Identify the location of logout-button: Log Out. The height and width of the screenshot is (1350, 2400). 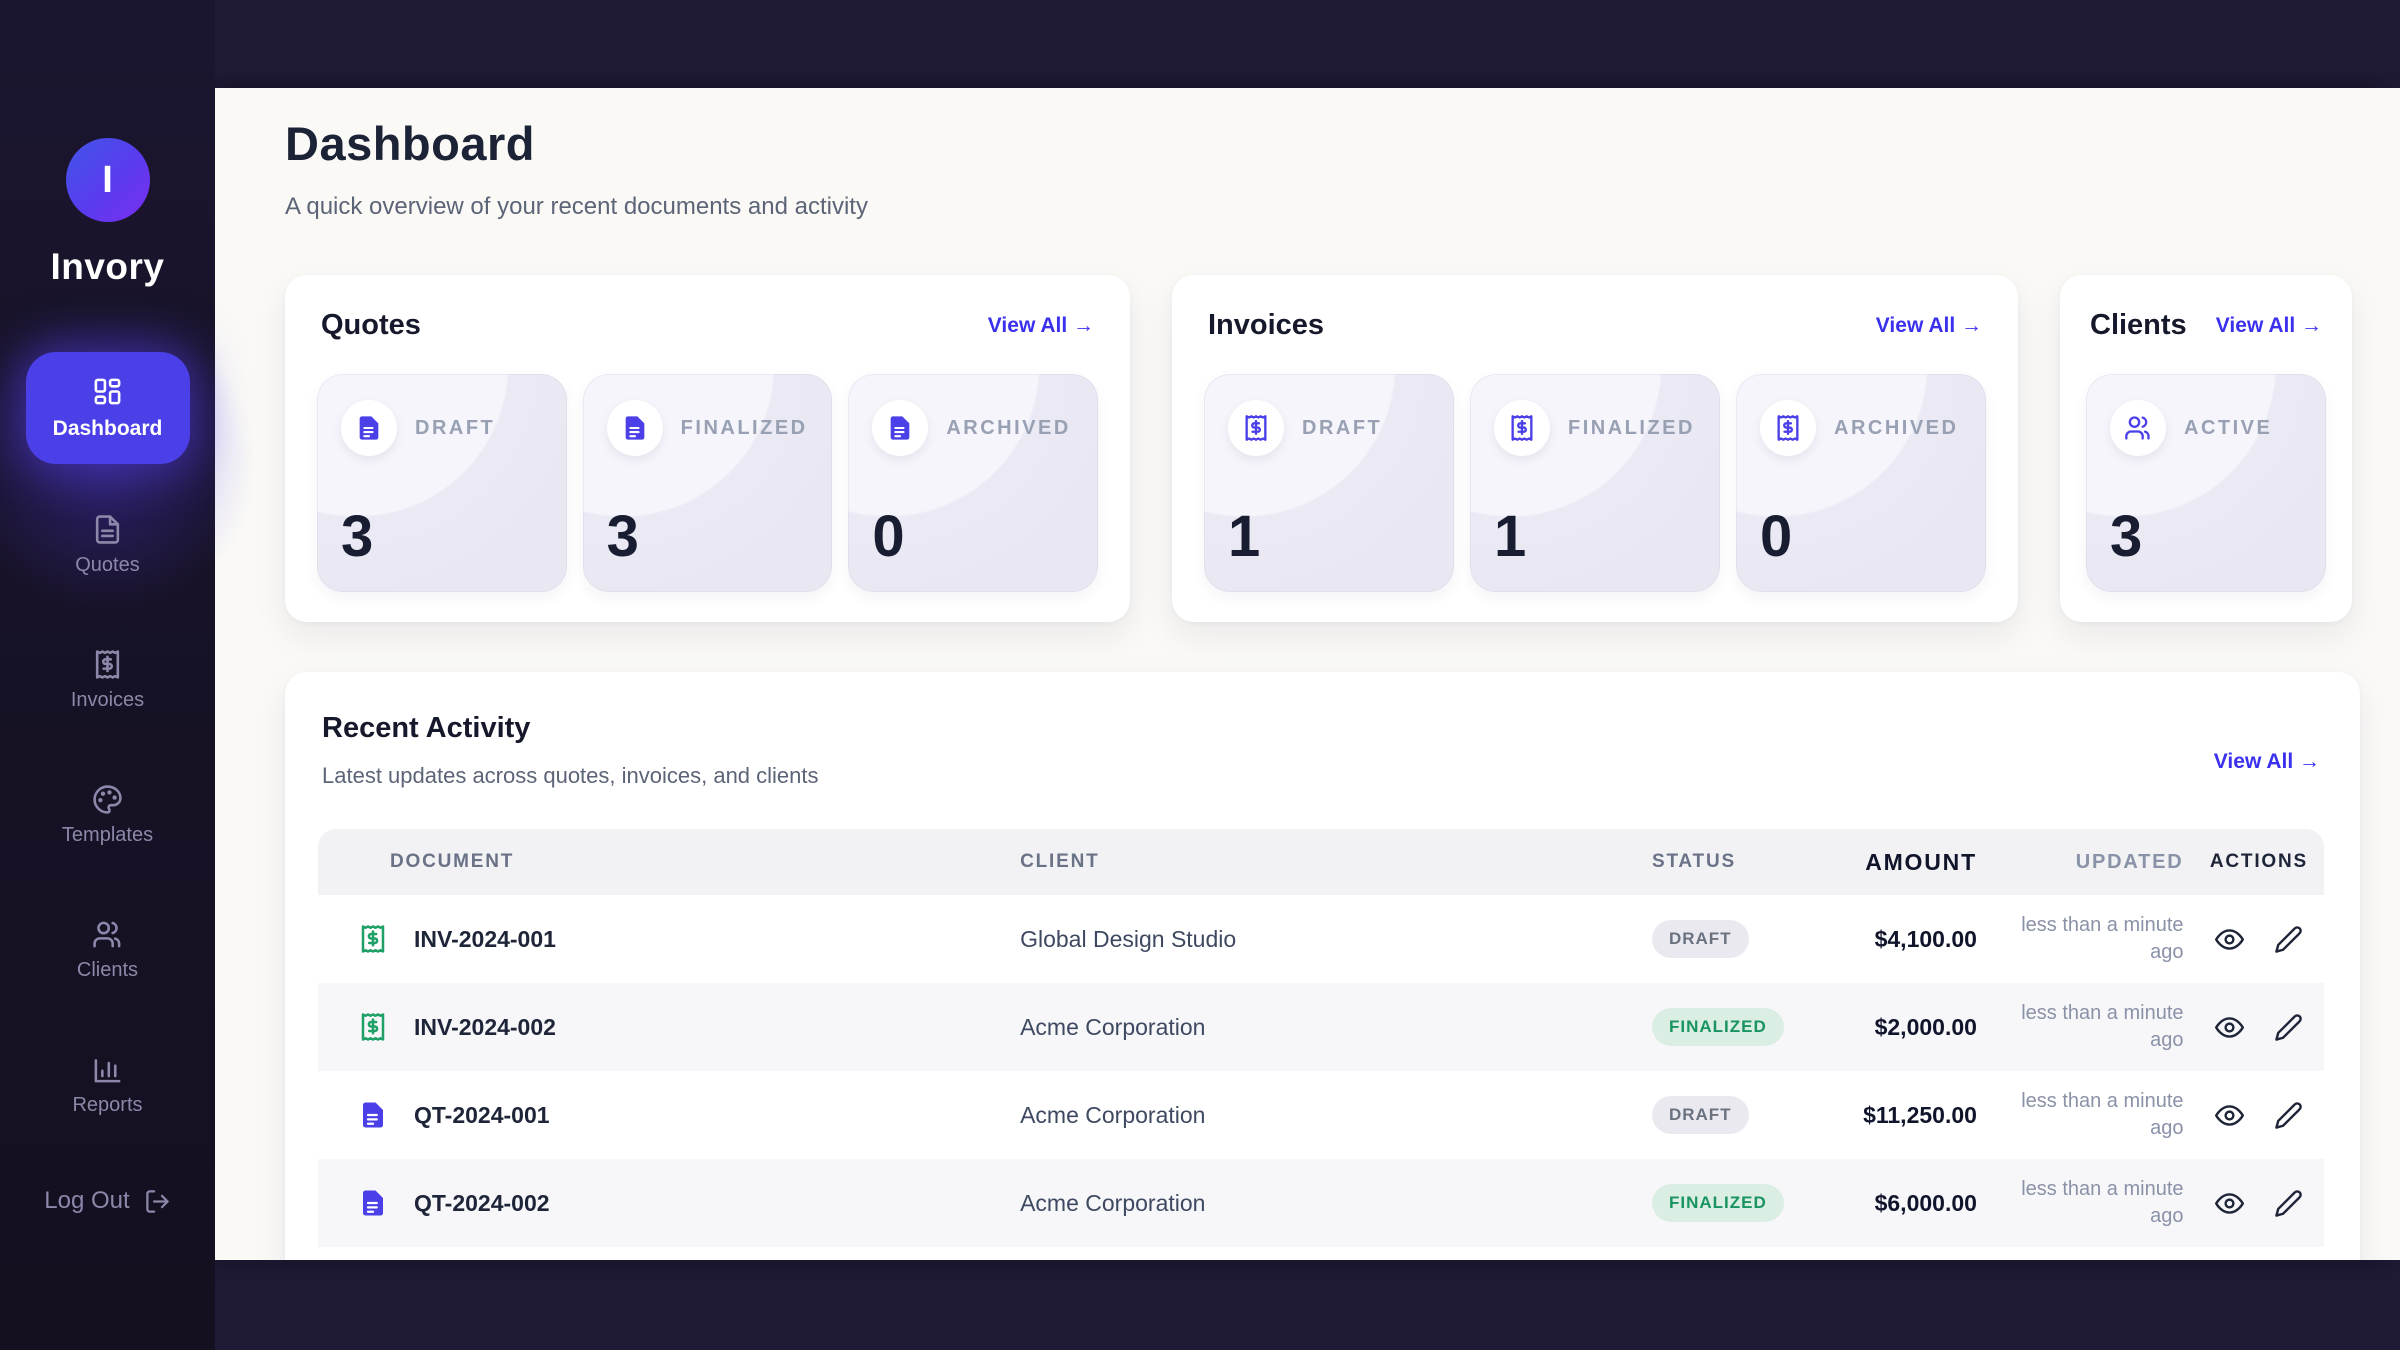
(107, 1201).